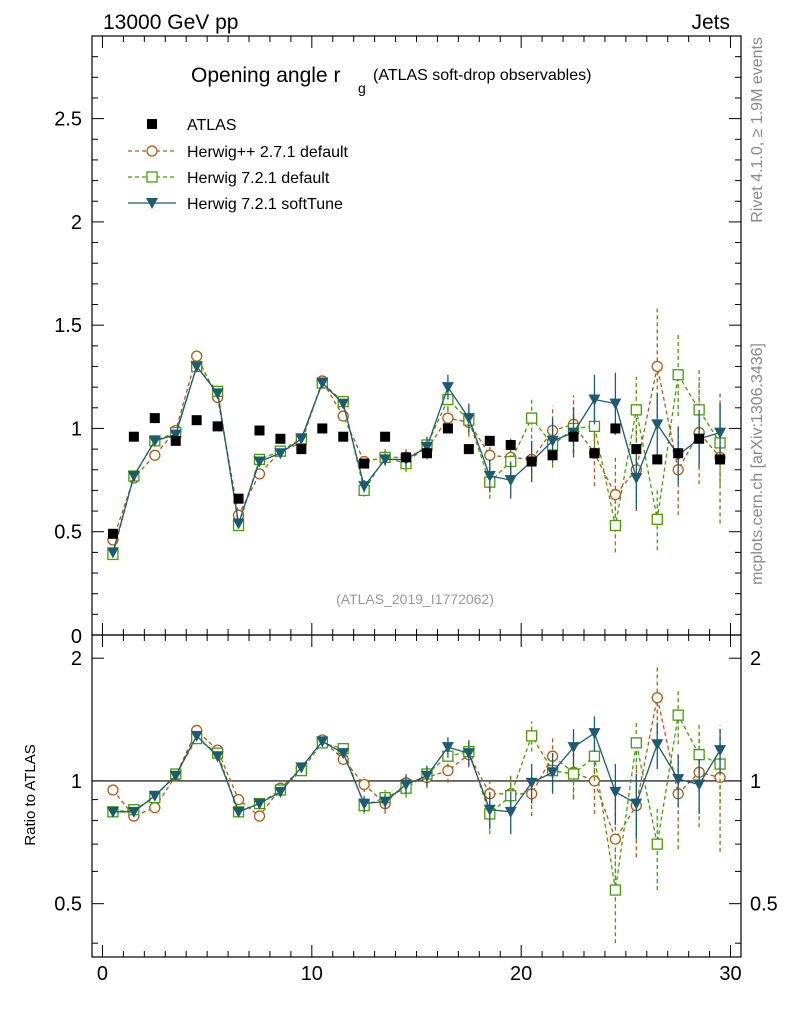 The width and height of the screenshot is (786, 1024). What do you see at coordinates (68, 120) in the screenshot?
I see `y-tick-label: 2.5` at bounding box center [68, 120].